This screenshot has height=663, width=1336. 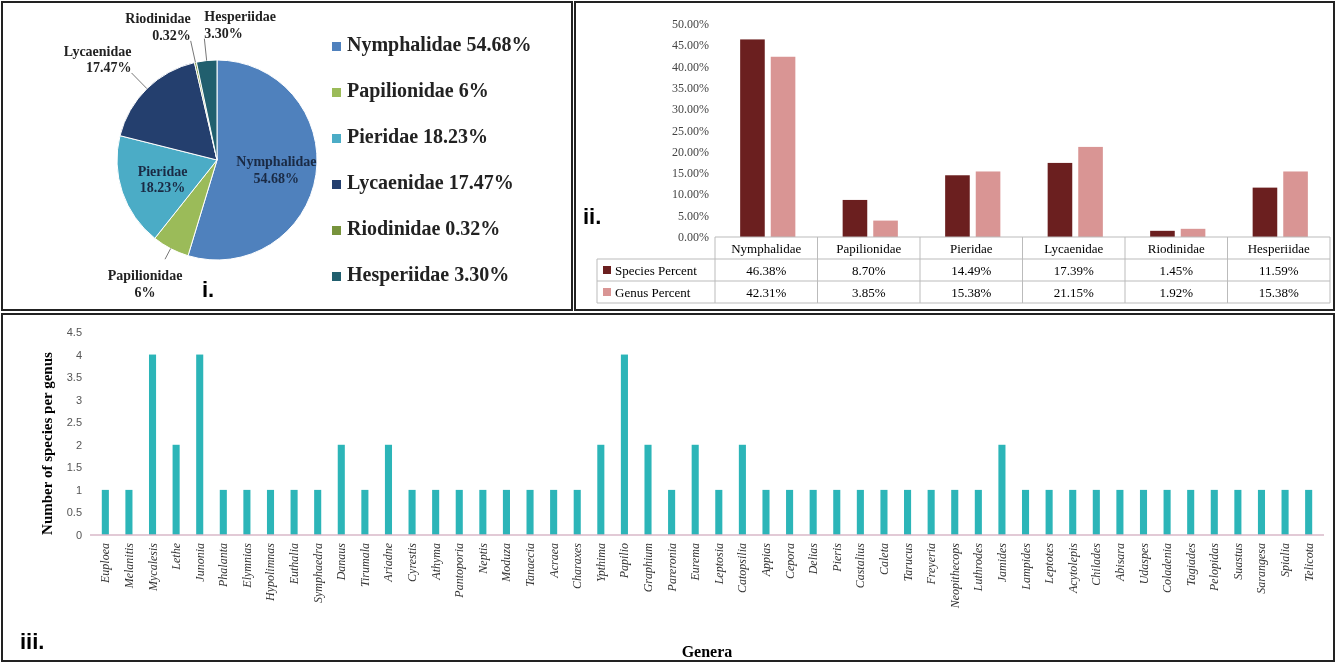 What do you see at coordinates (152, 567) in the screenshot?
I see `x-tick-label: Mycalesis` at bounding box center [152, 567].